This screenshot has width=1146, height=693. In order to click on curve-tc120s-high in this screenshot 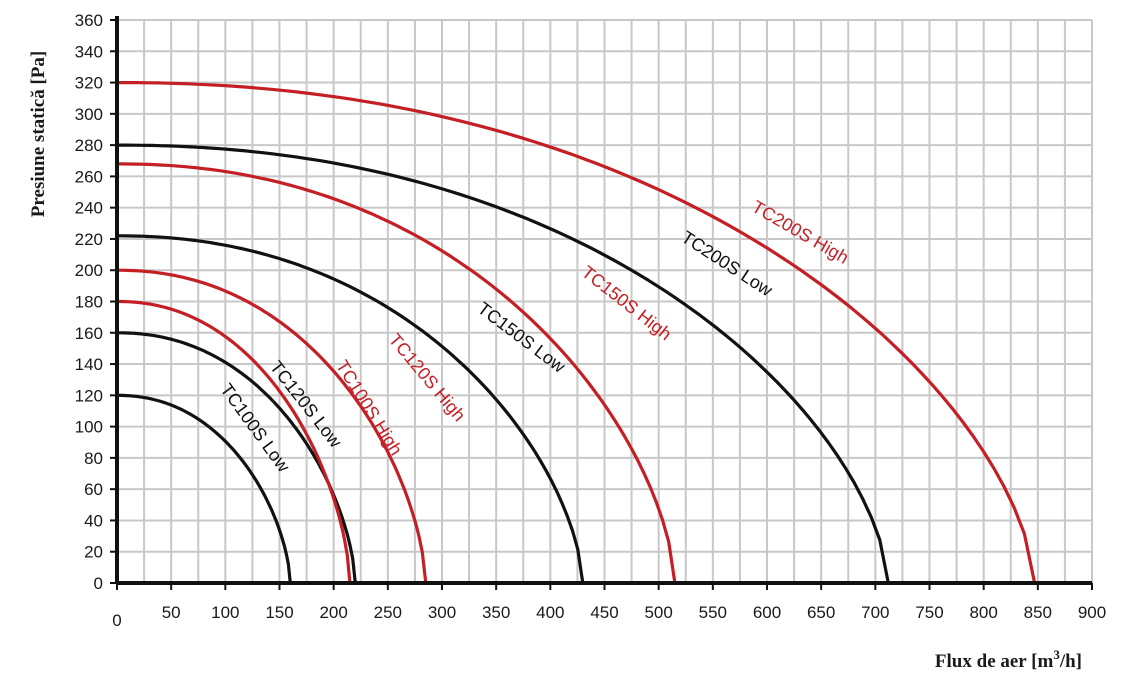, I will do `click(272, 426)`.